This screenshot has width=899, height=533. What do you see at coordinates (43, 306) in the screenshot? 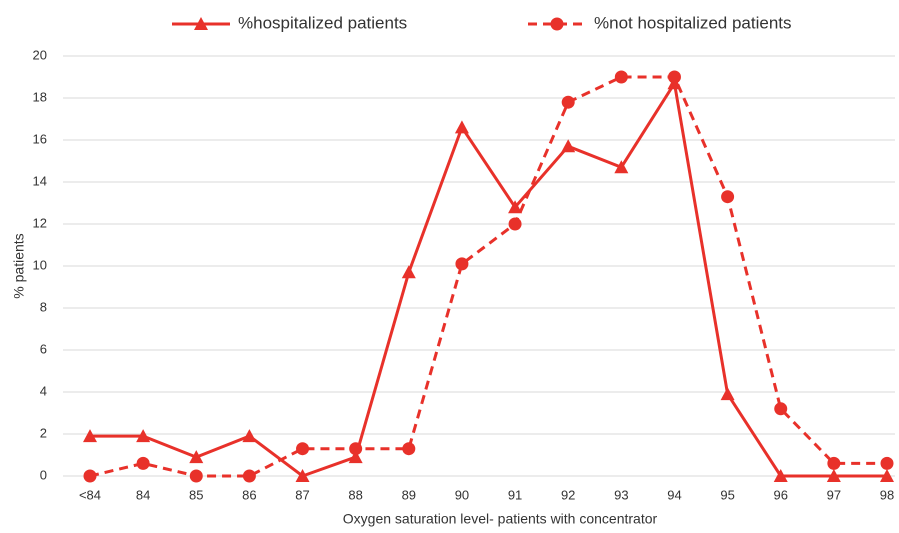
I see `y-tick-label: 8` at bounding box center [43, 306].